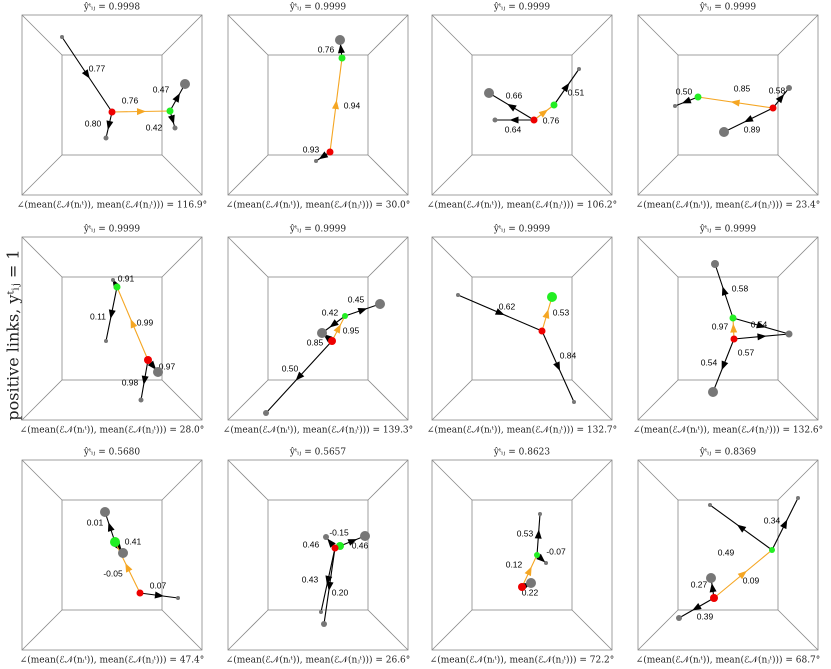  Describe the element at coordinates (290, 368) in the screenshot. I see `edge-label: 0.50` at that location.